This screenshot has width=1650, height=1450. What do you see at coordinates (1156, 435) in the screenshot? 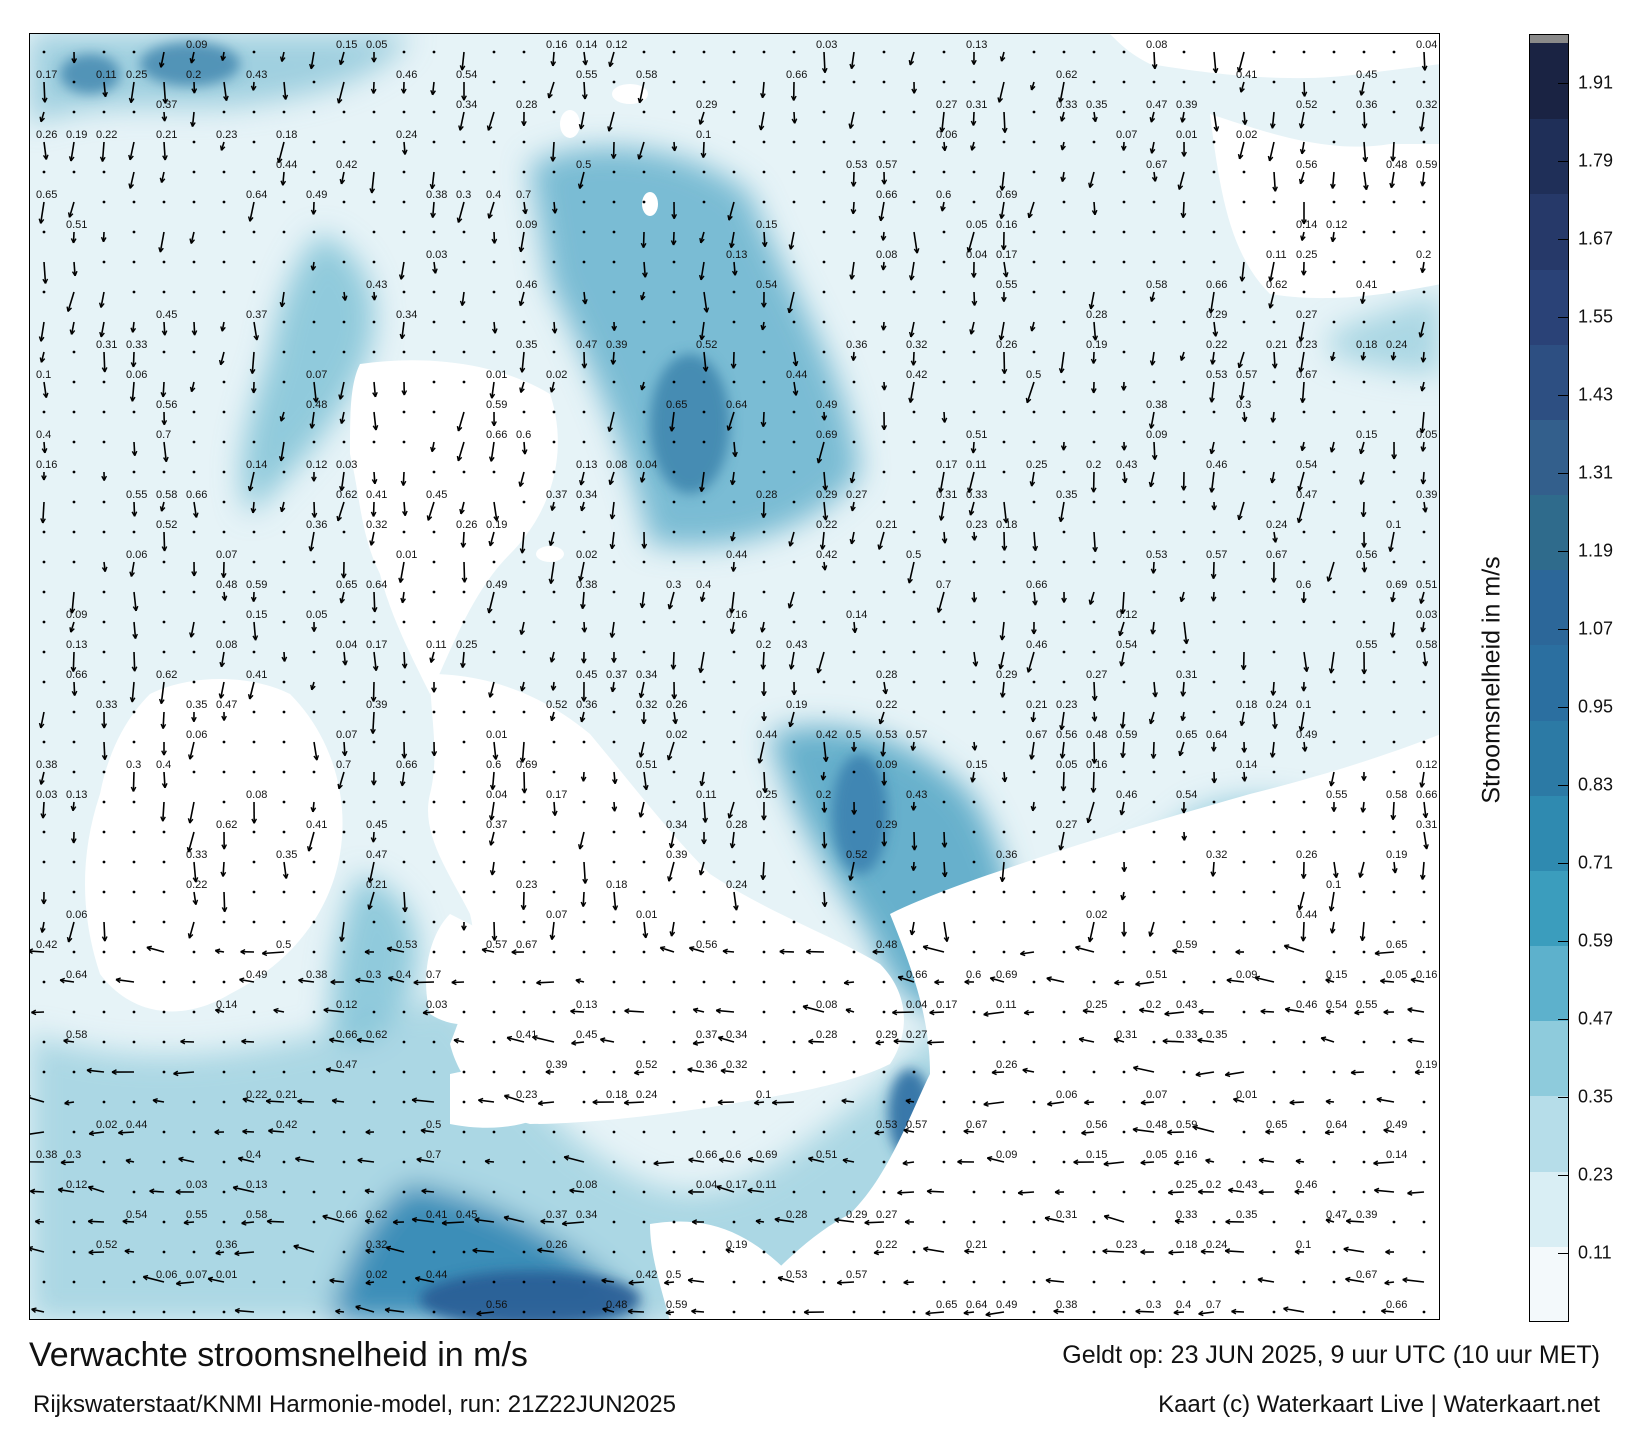
I see `speed-label: 0.09` at bounding box center [1156, 435].